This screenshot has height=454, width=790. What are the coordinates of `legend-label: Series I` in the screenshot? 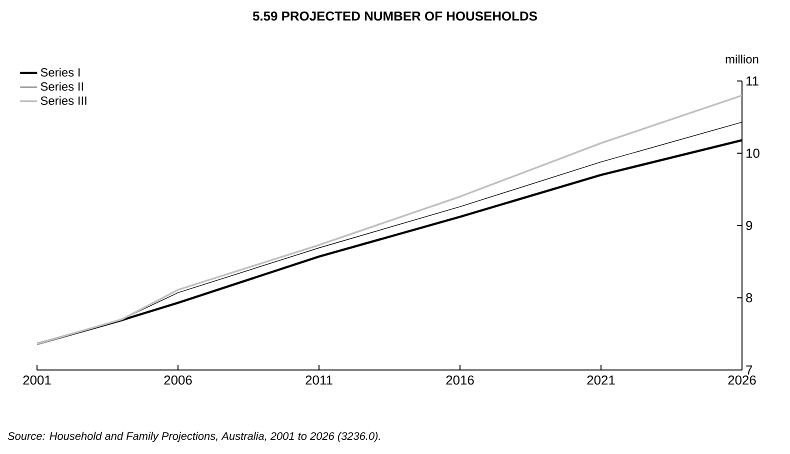 It's located at (60, 72).